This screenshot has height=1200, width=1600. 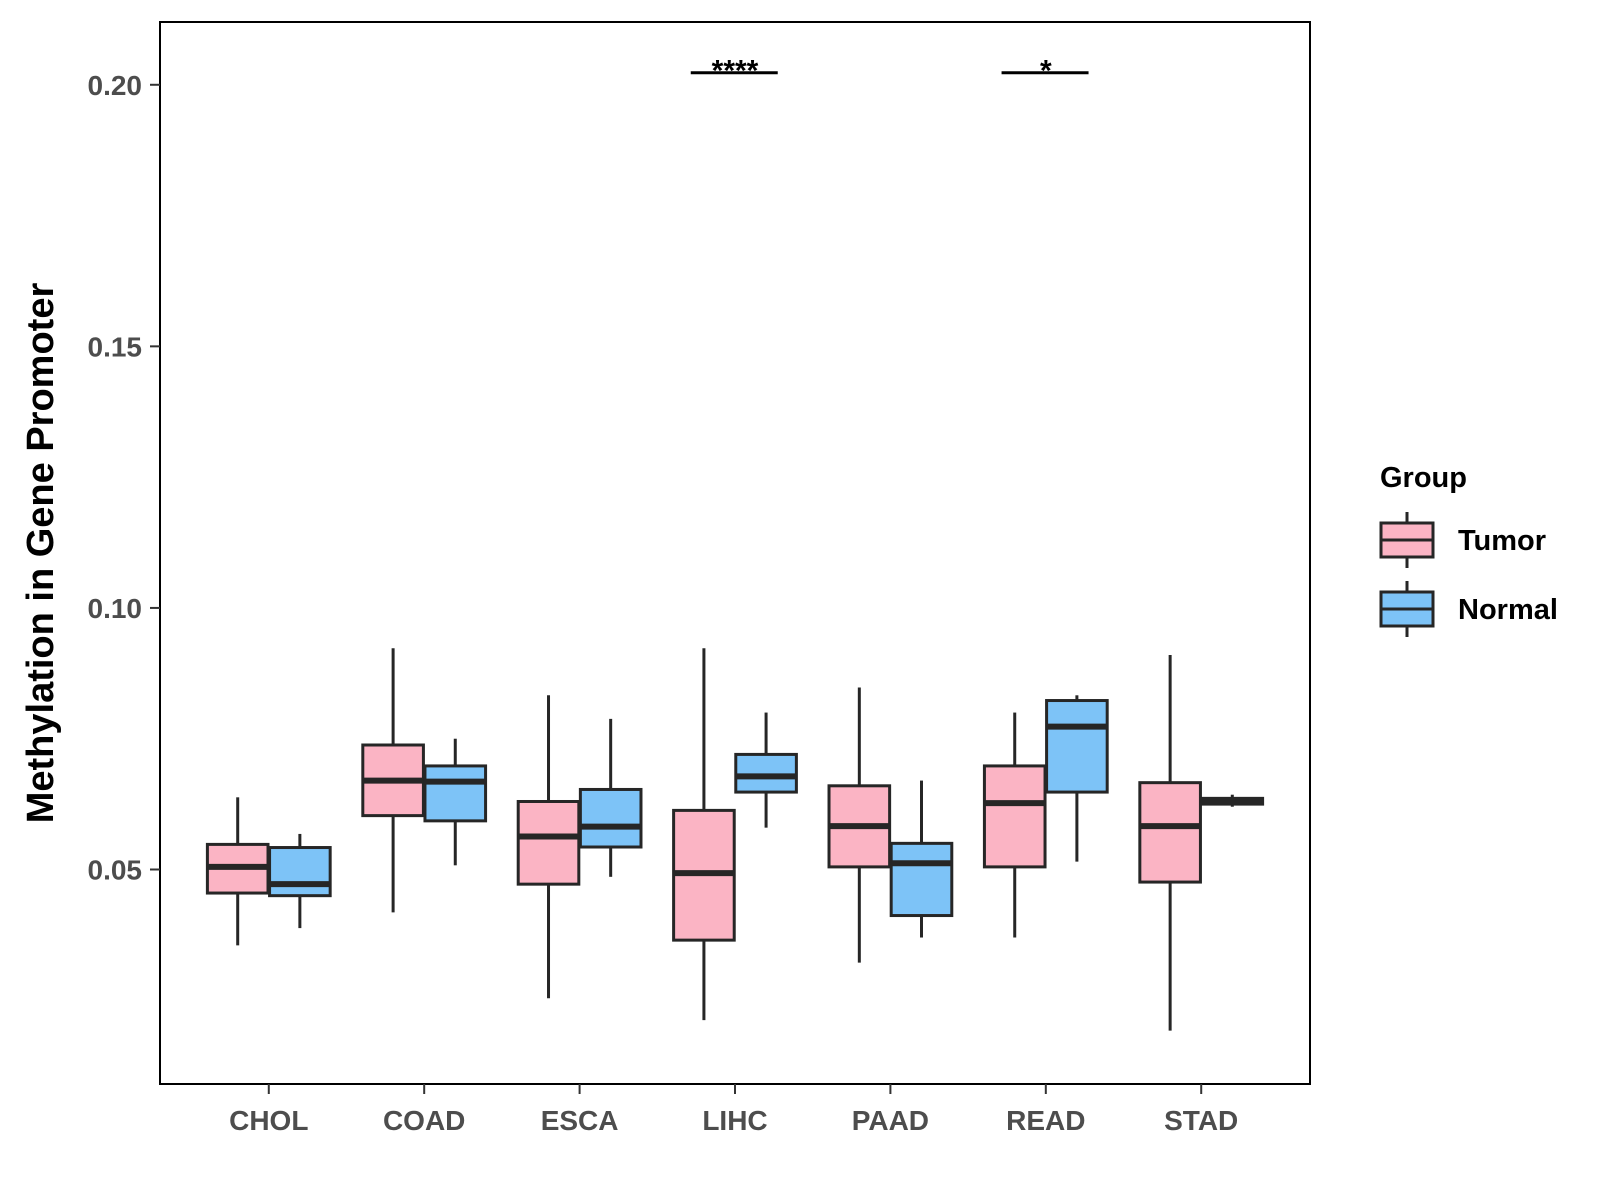 I want to click on legend-entry-tumor: Tumor, so click(x=1462, y=540).